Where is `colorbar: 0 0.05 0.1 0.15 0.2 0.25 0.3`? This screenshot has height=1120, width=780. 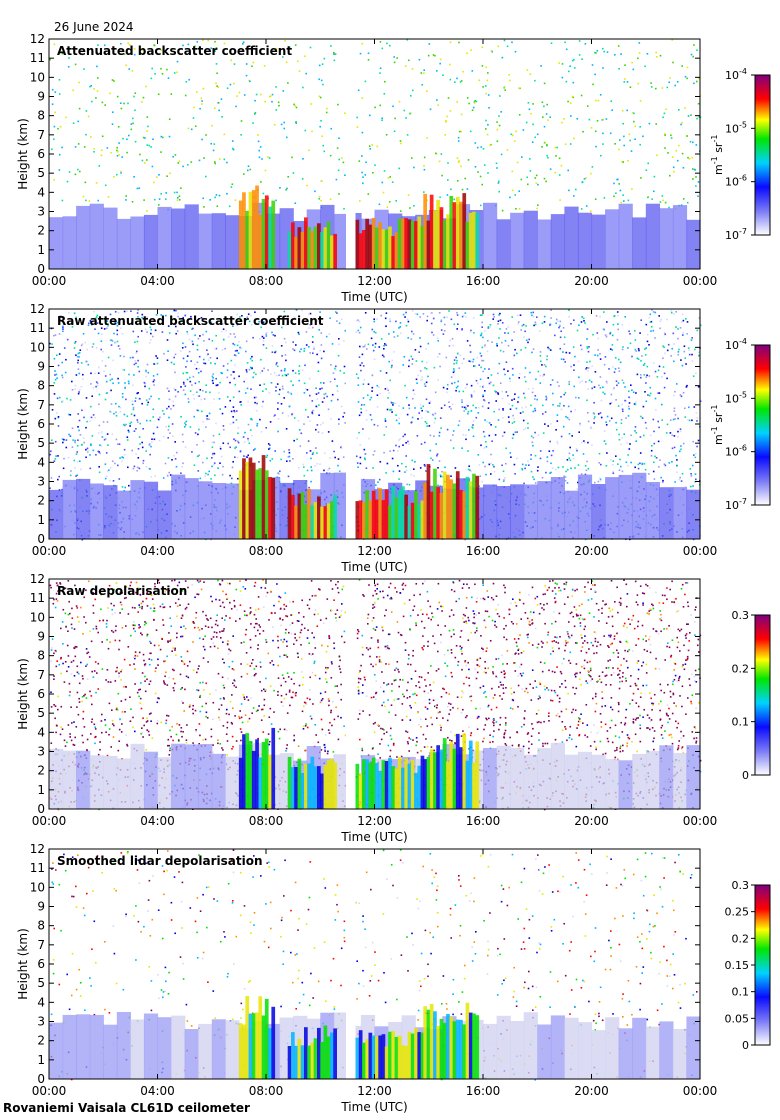 colorbar: 0 0.05 0.1 0.15 0.2 0.25 0.3 is located at coordinates (748, 965).